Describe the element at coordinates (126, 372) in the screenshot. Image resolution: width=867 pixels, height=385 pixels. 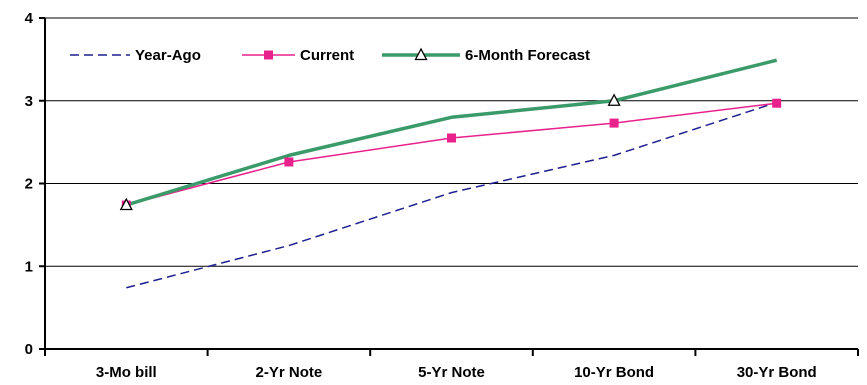
I see `x-tick-label: 3-Mo bill` at that location.